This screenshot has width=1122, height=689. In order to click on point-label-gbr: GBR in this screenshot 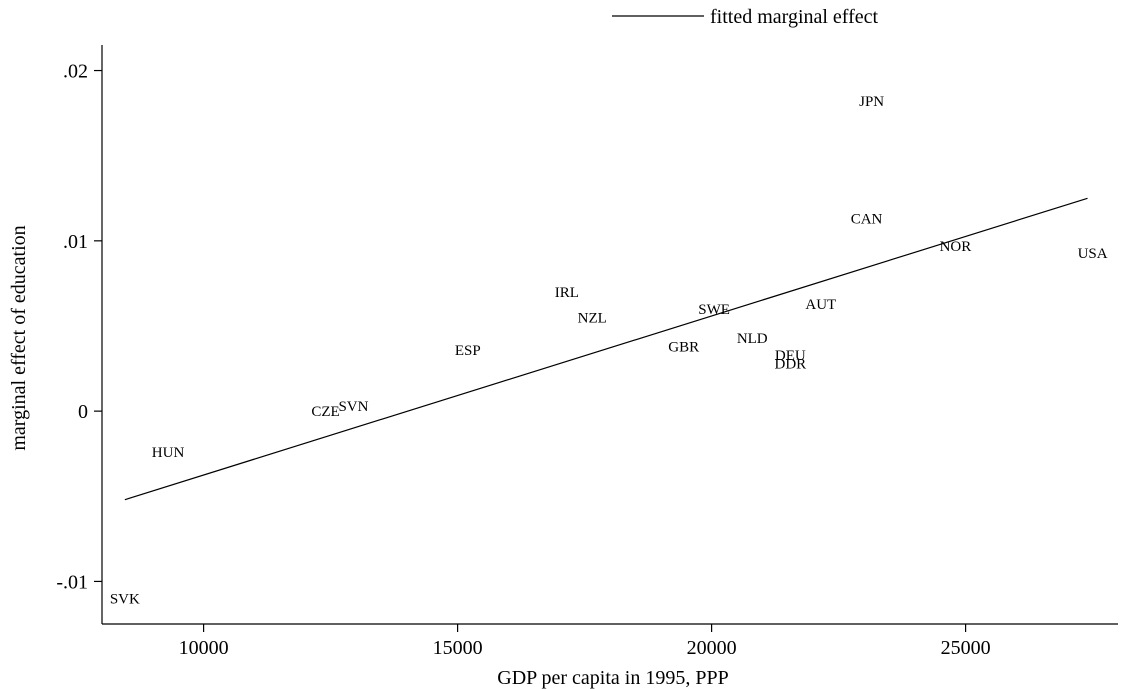, I will do `click(683, 347)`.